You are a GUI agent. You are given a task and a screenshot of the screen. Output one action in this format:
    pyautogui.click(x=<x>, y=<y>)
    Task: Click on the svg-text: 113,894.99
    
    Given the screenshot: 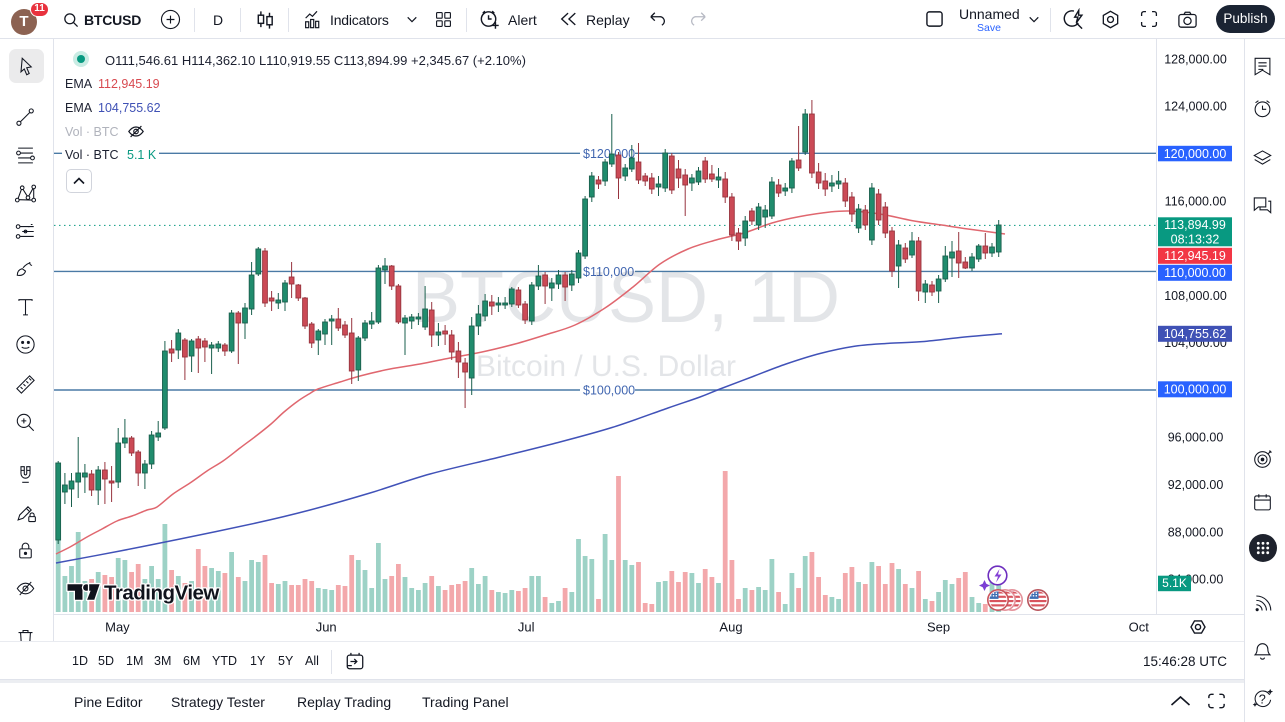 What is the action you would take?
    pyautogui.click(x=1195, y=225)
    